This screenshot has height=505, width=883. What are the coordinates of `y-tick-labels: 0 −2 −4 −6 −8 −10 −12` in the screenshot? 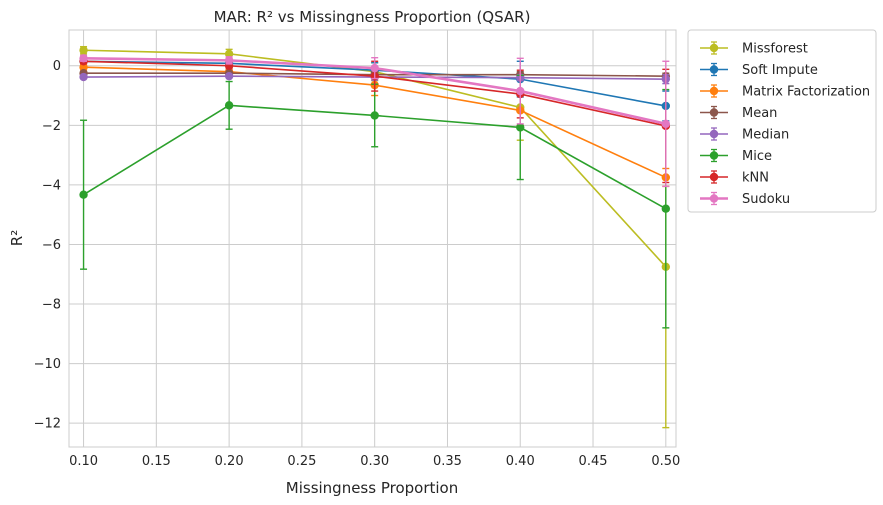 It's located at (47, 245).